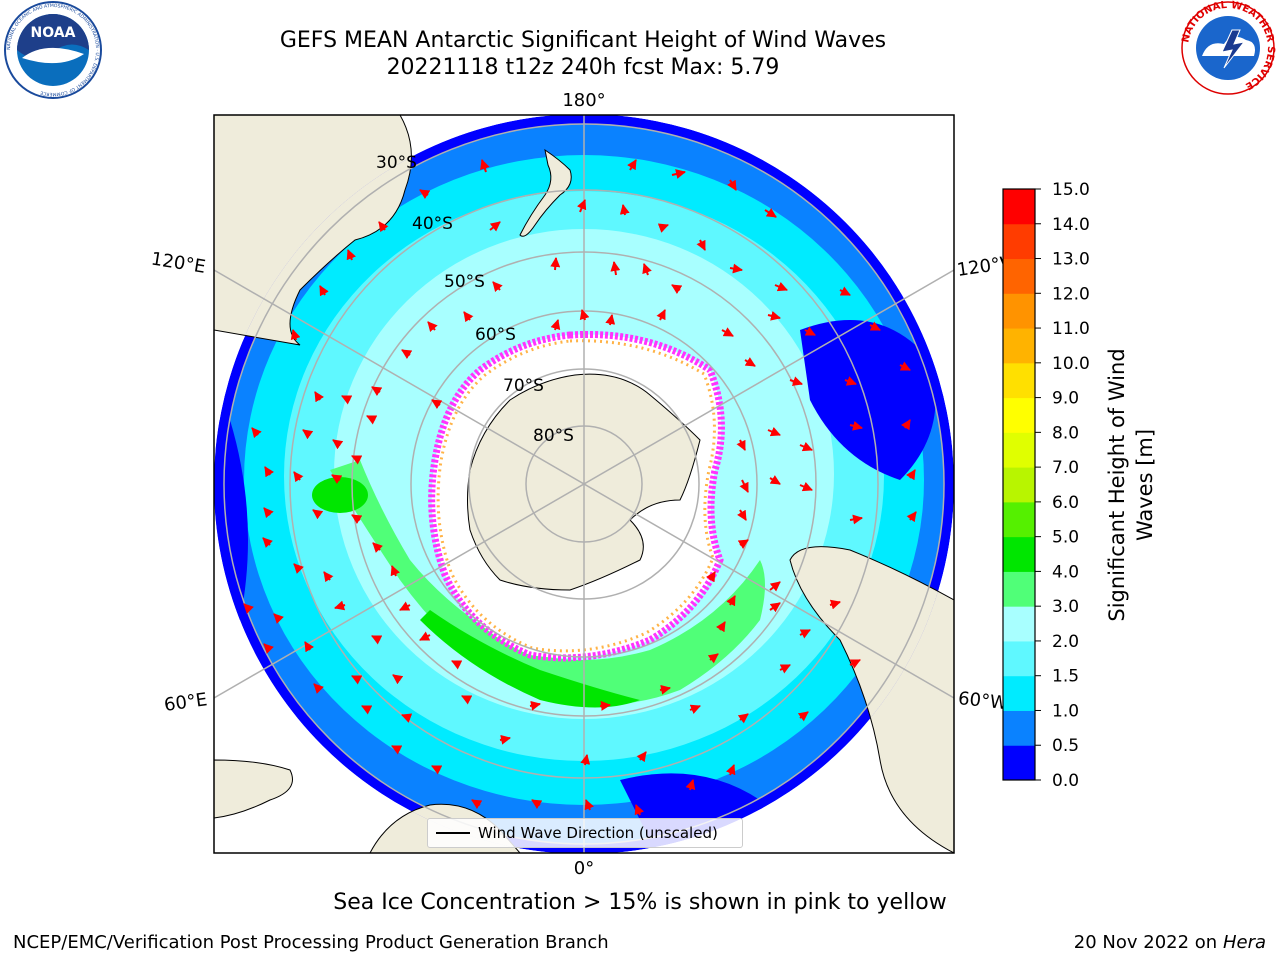 This screenshot has height=960, width=1280. Describe the element at coordinates (585, 833) in the screenshot. I see `map-legend: Wind Wave Direction (unscaled)` at that location.